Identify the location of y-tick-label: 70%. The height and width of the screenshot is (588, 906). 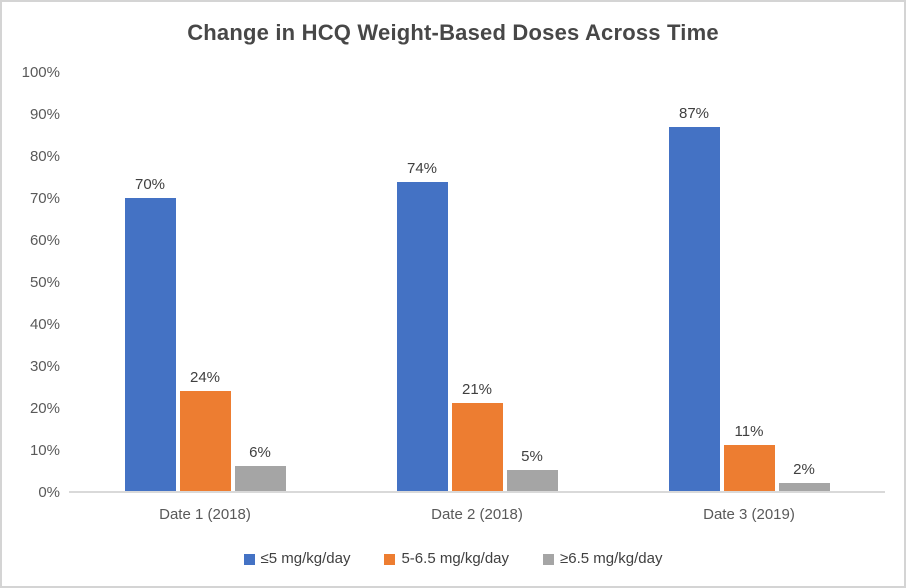
(44, 198).